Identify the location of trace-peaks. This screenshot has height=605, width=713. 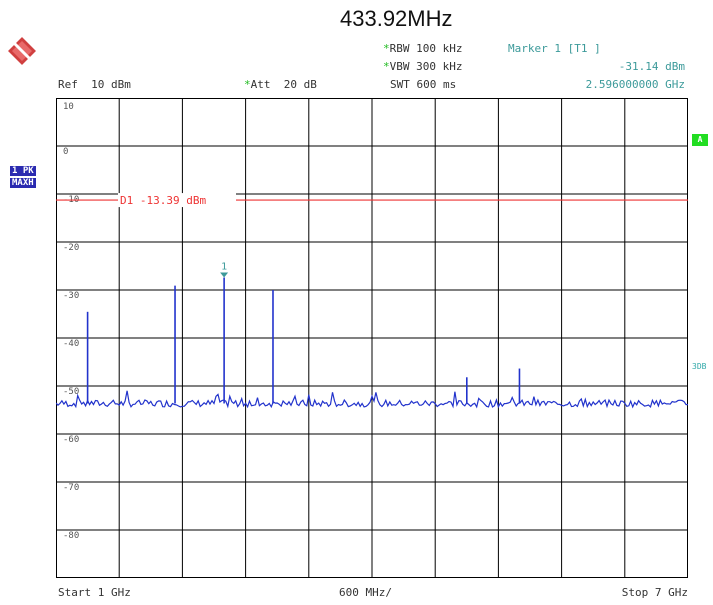
(303, 340).